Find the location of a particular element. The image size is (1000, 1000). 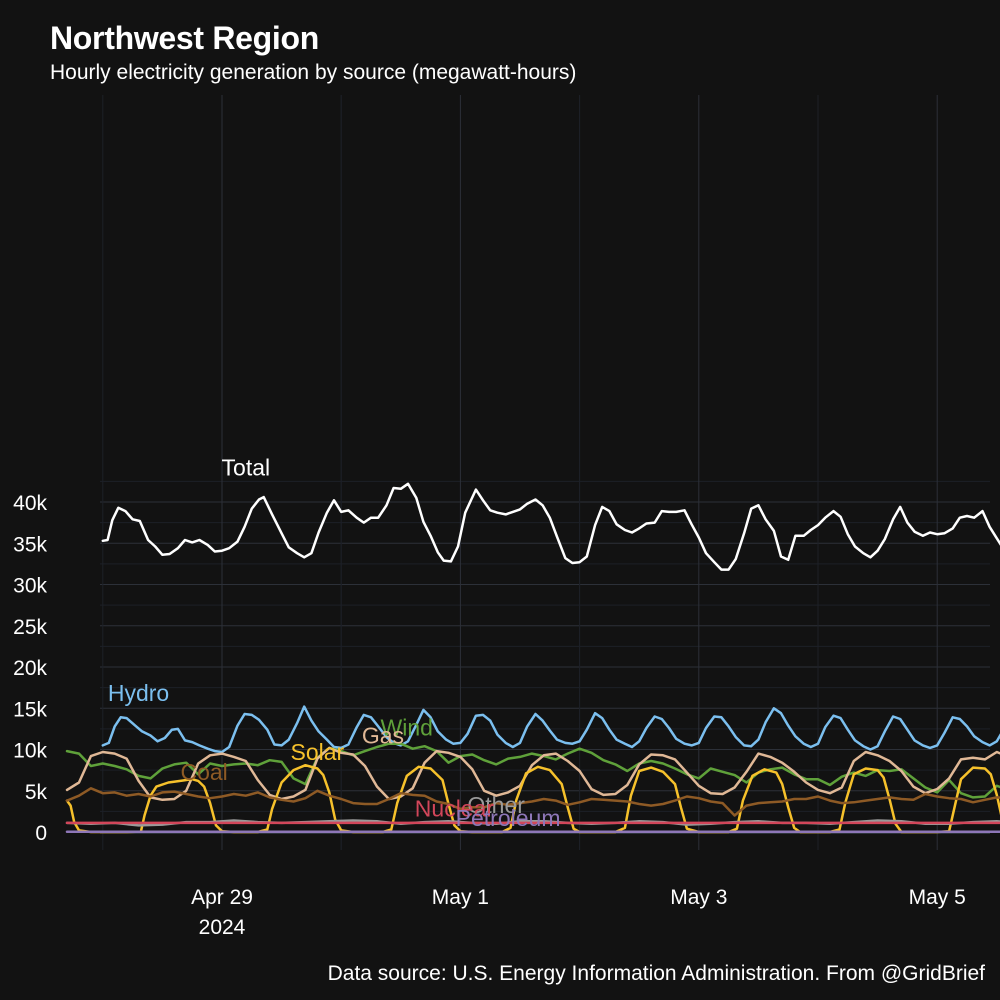

y-tick-label: 10k is located at coordinates (30, 751).